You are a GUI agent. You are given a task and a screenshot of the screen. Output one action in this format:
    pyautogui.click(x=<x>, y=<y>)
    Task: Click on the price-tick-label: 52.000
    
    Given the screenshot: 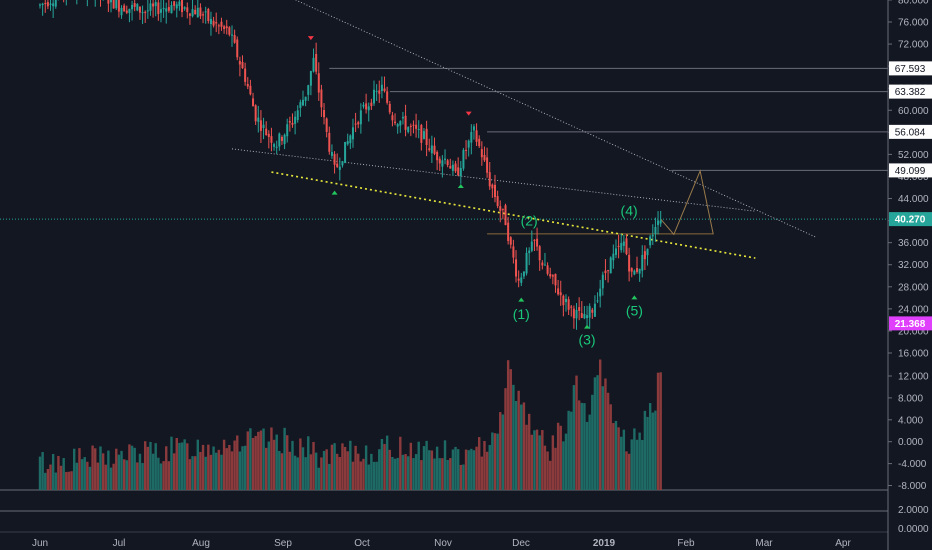 What is the action you would take?
    pyautogui.click(x=913, y=155)
    